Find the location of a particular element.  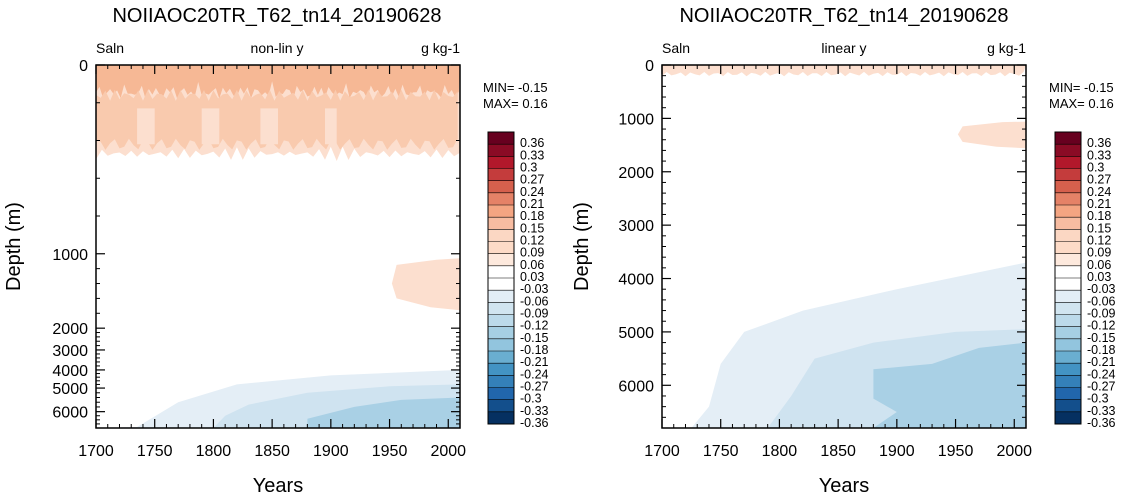

x-tick-label: 1900 is located at coordinates (897, 451).